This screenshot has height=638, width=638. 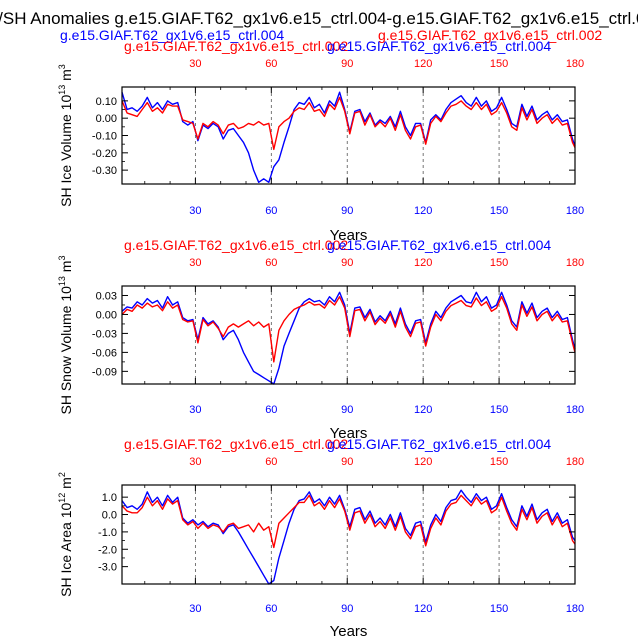 What do you see at coordinates (104, 334) in the screenshot?
I see `y-tick-label: -0.03` at bounding box center [104, 334].